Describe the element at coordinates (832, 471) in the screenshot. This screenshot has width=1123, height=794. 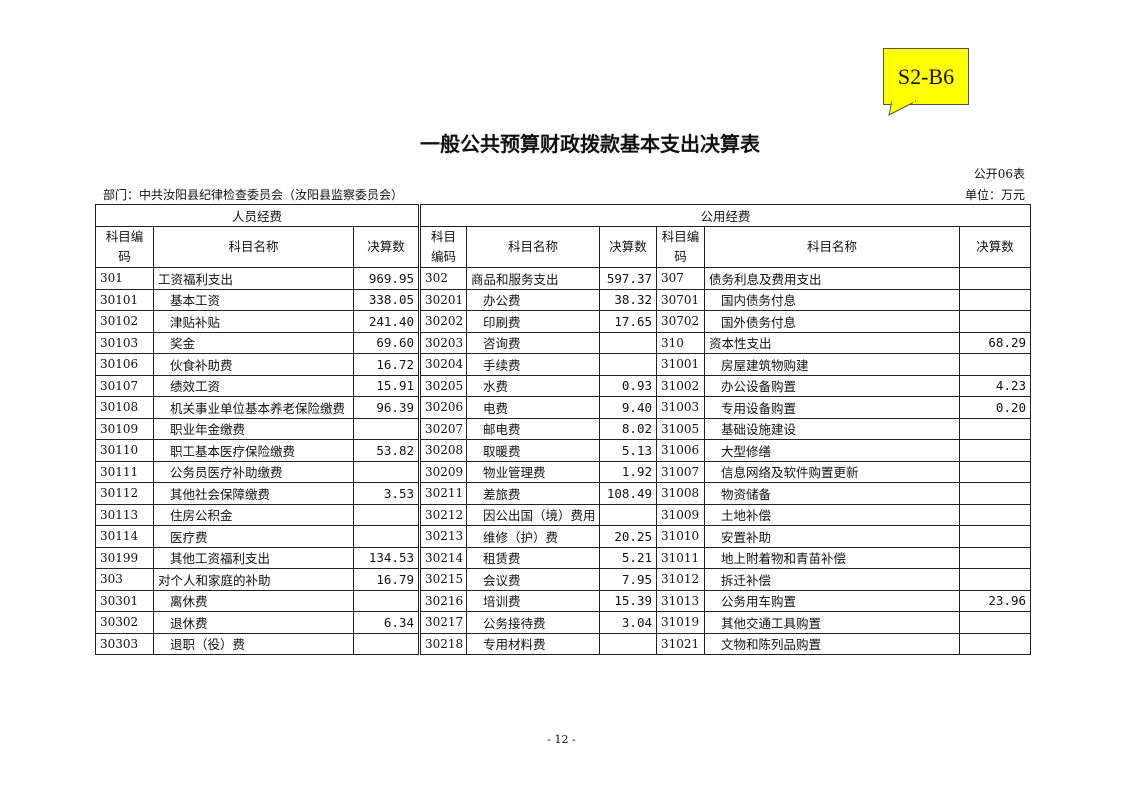
I see `item-name: 信息网络及软件购置更新` at that location.